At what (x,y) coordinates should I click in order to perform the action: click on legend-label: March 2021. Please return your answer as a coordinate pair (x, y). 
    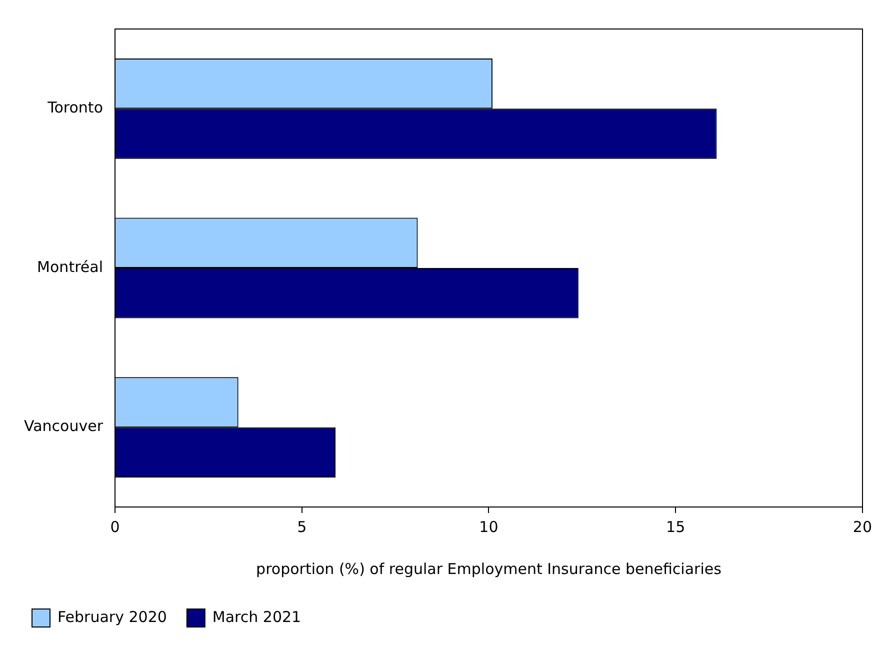
    Looking at the image, I should click on (257, 617).